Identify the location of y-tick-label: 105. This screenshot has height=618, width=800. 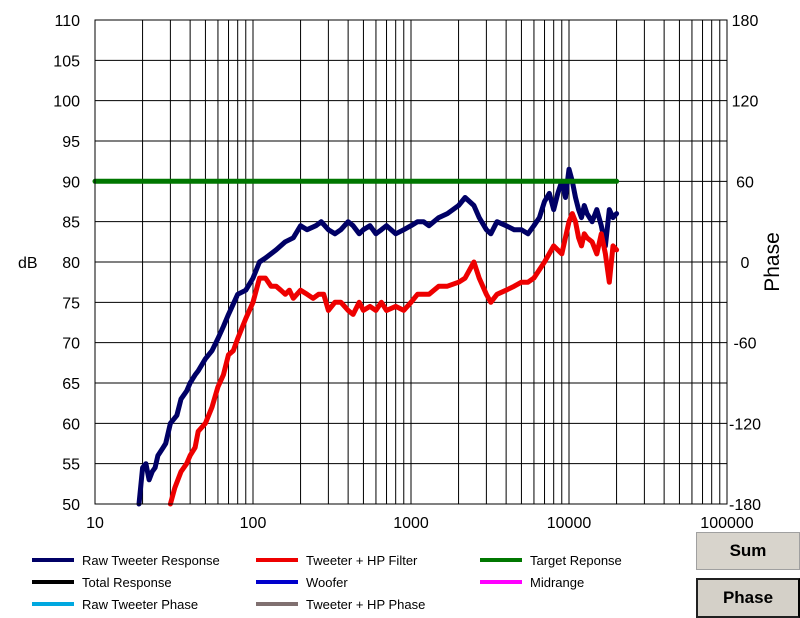
(66, 61).